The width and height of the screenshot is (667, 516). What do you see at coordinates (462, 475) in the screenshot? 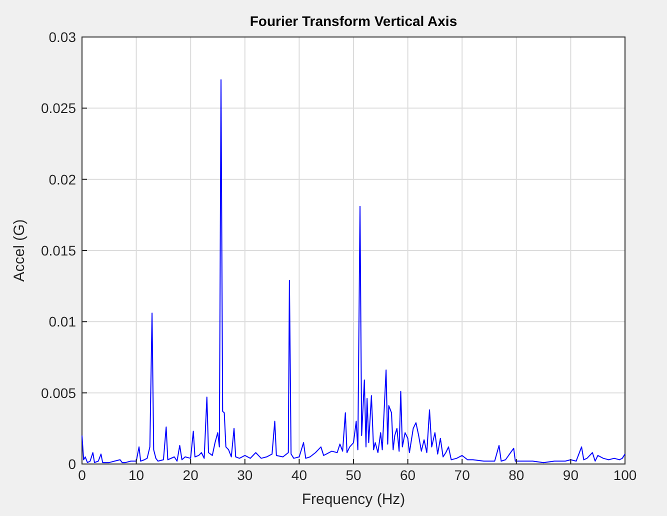
I see `x-tick-label: 70` at bounding box center [462, 475].